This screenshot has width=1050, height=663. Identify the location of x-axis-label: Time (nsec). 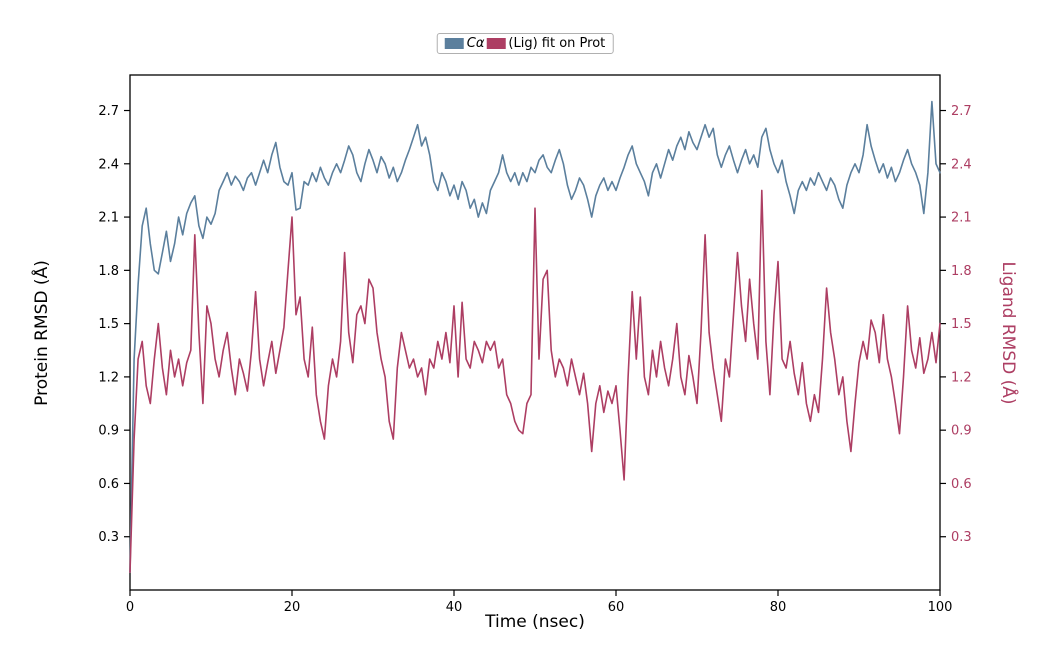
(535, 622).